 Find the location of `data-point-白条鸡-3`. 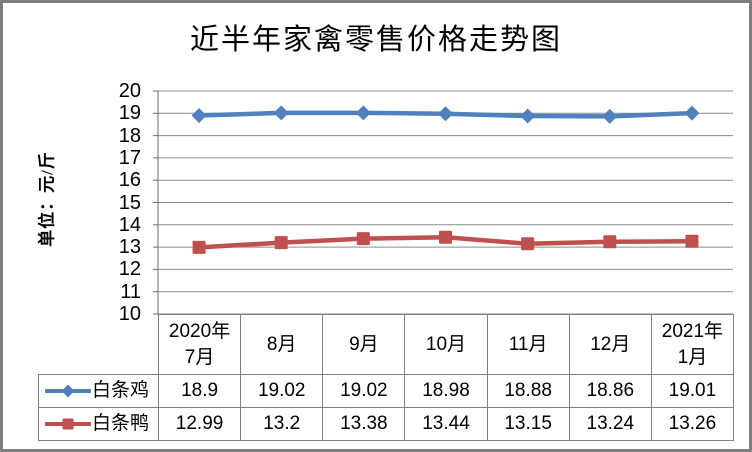

data-point-白条鸡-3 is located at coordinates (445, 114).